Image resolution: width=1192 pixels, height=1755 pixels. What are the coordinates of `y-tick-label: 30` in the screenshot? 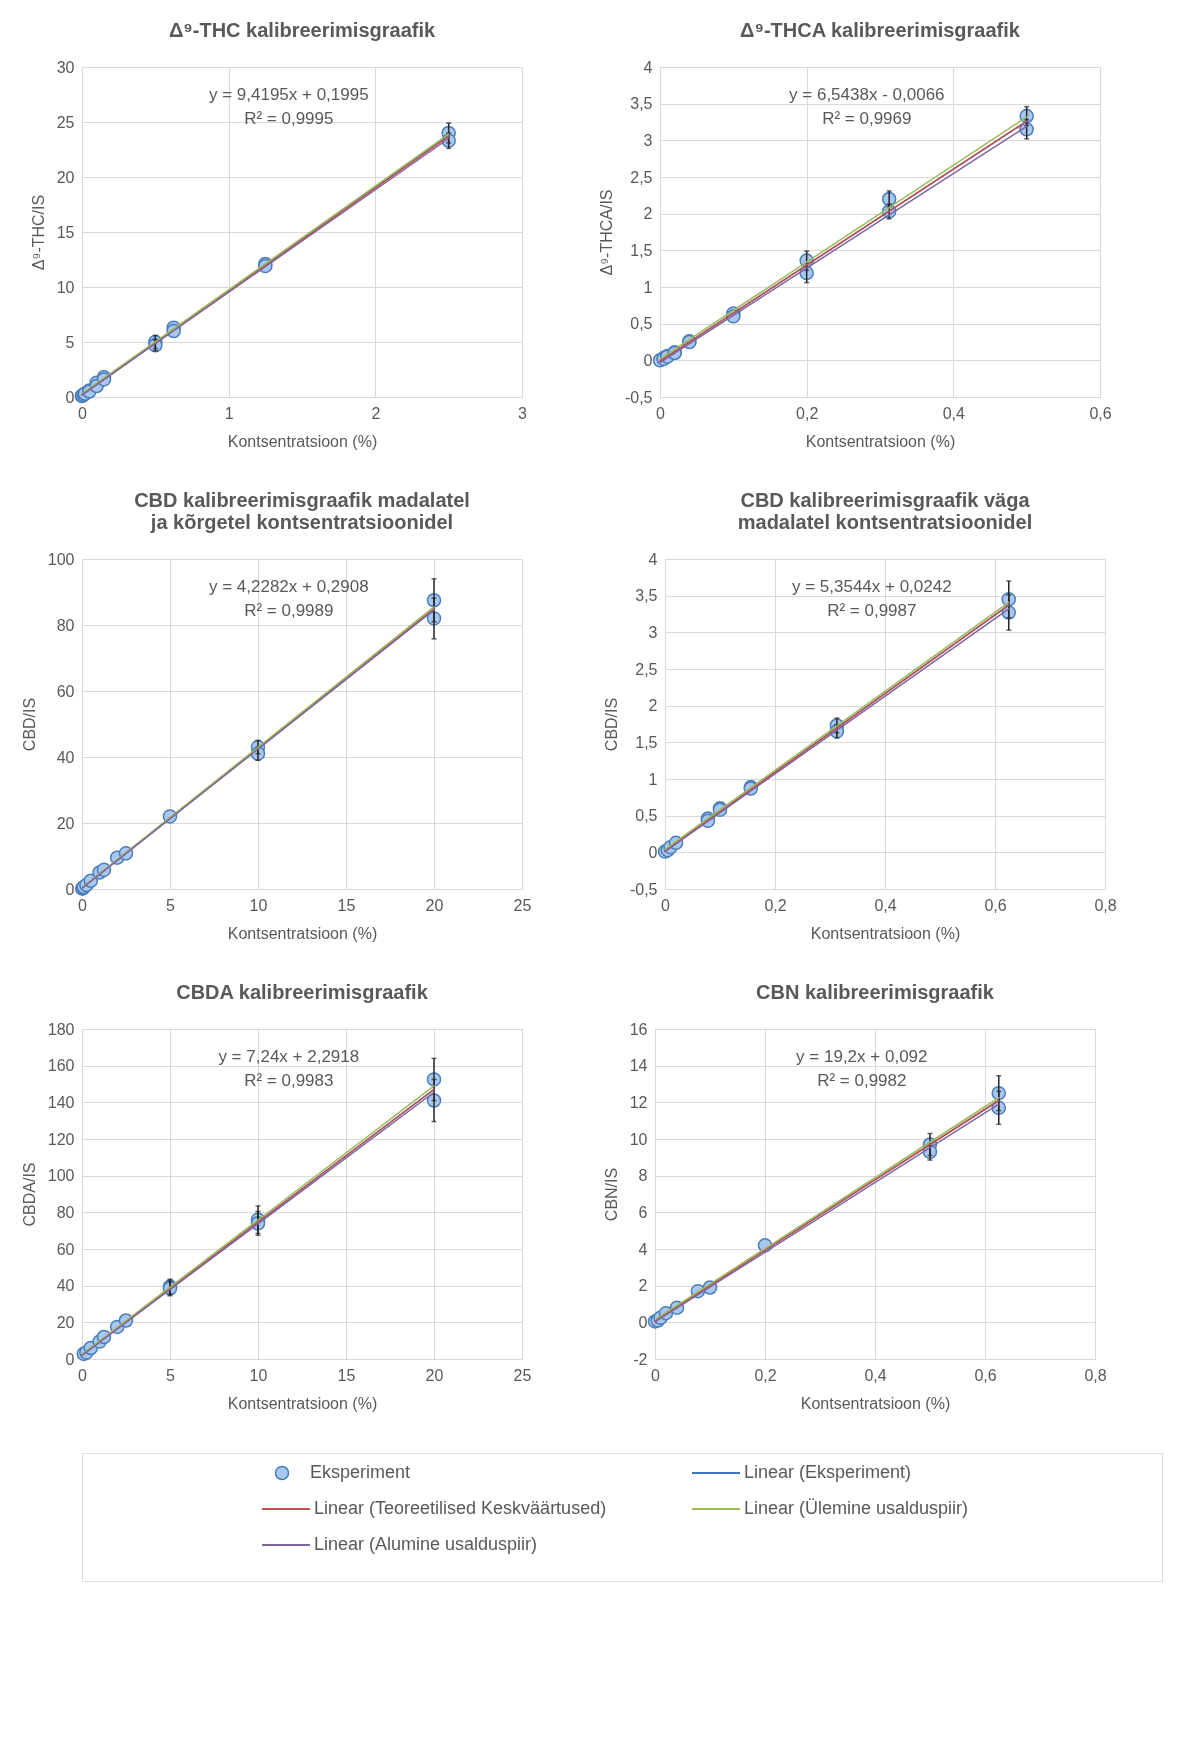 It's located at (65, 67).